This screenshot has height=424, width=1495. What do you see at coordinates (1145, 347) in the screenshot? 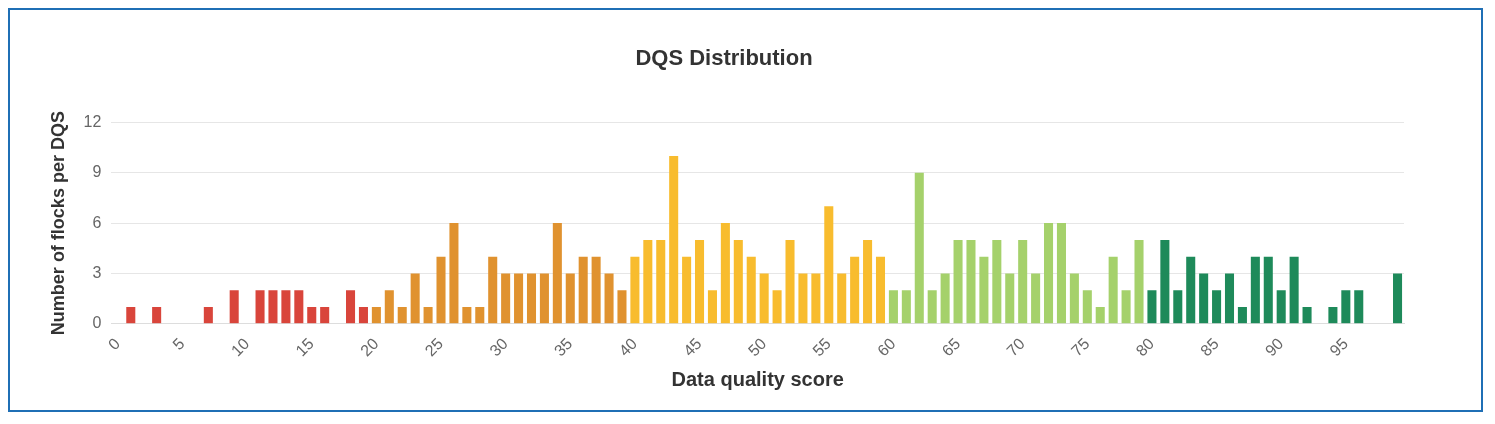
I see `x-tick-label: 80` at bounding box center [1145, 347].